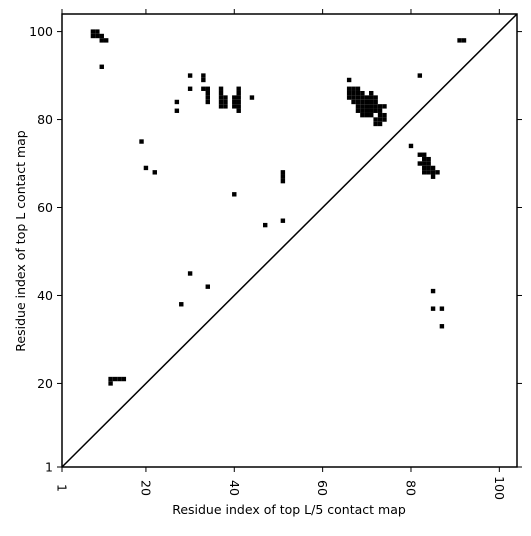  I want to click on x-tick-label: 100, so click(499, 488).